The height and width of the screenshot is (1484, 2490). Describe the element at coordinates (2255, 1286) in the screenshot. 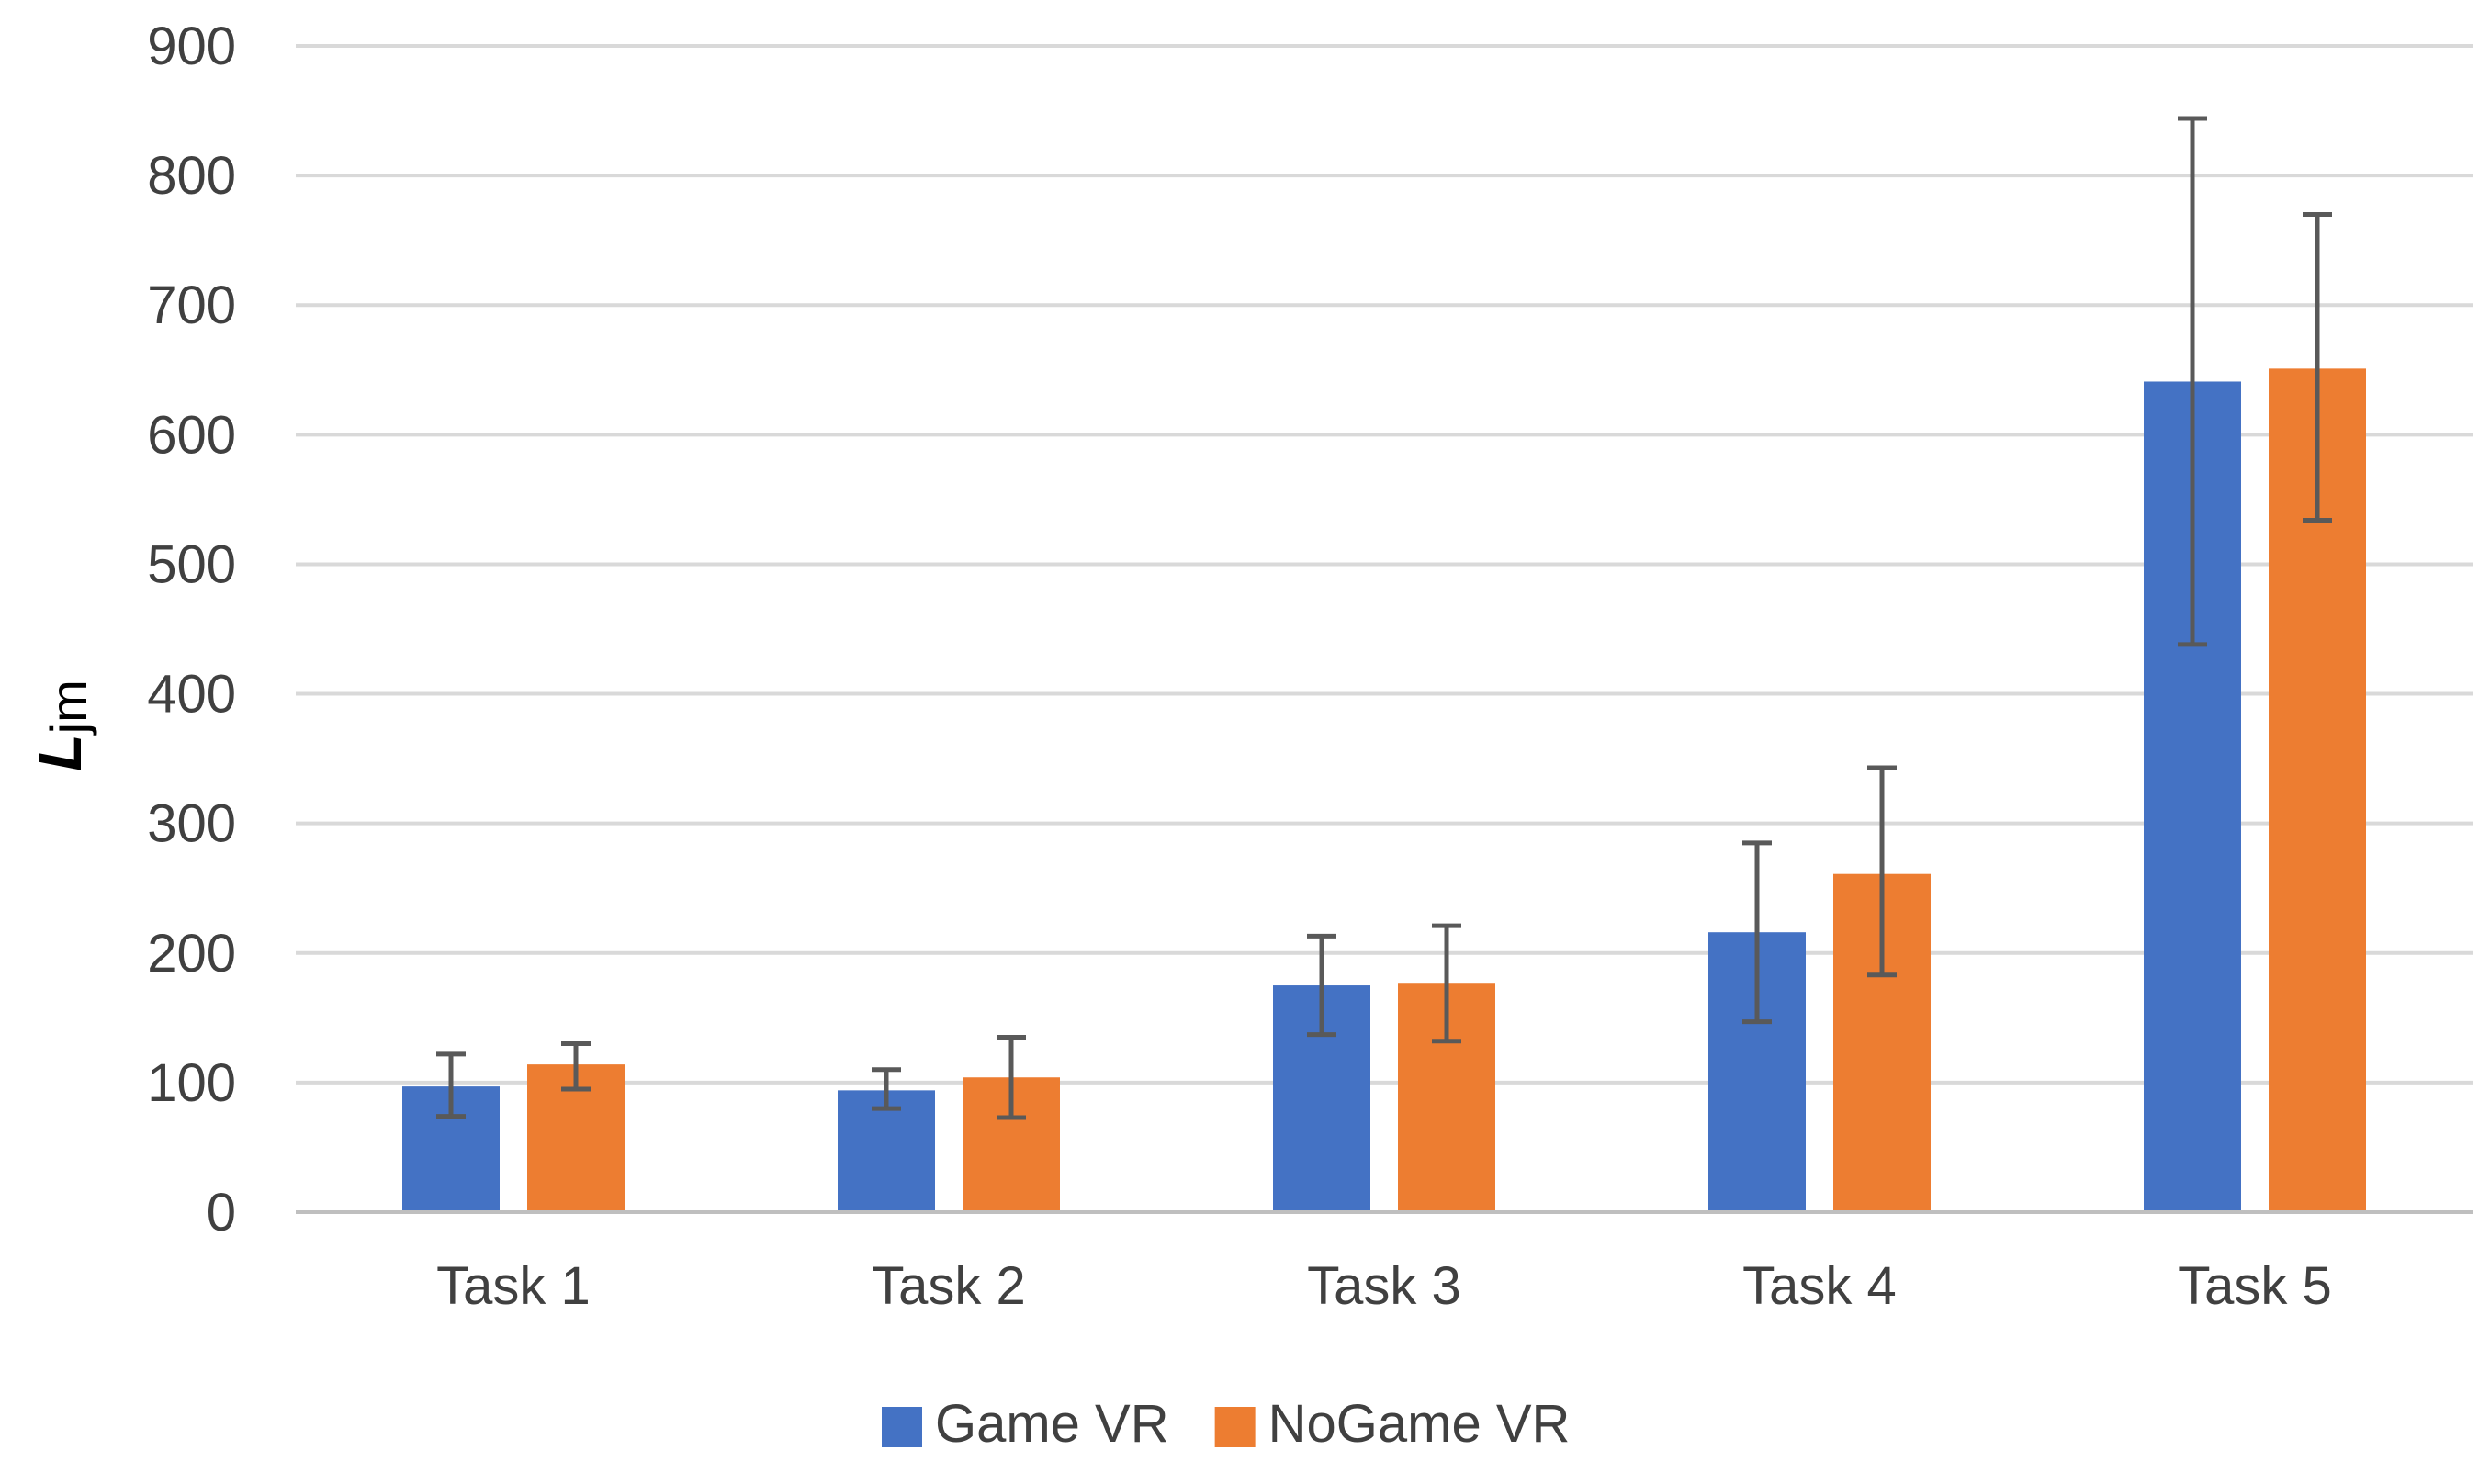

I see `x-tick-label: Task 5` at that location.